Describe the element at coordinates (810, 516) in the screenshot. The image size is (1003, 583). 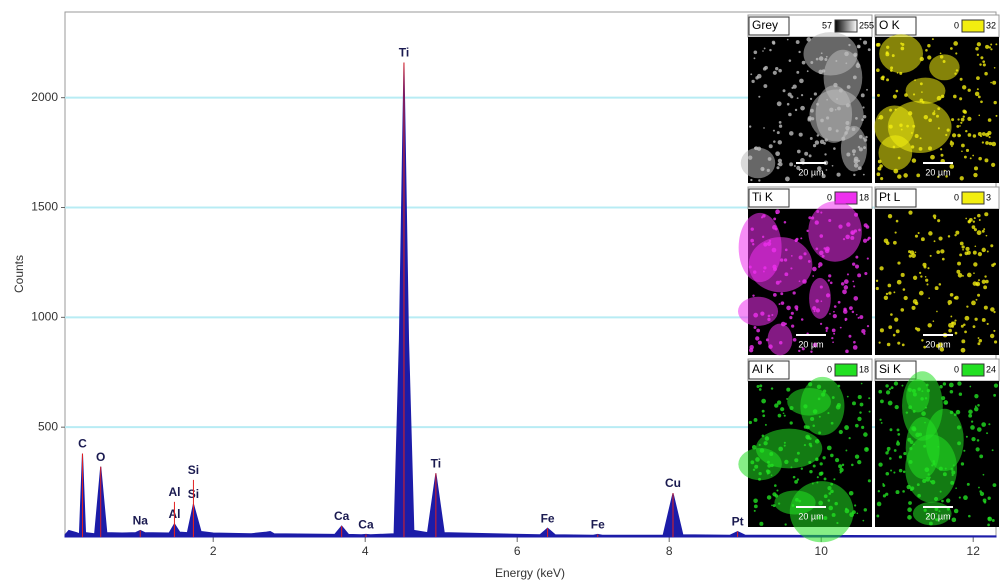
I see `scale-bar-label: 20 µm` at that location.